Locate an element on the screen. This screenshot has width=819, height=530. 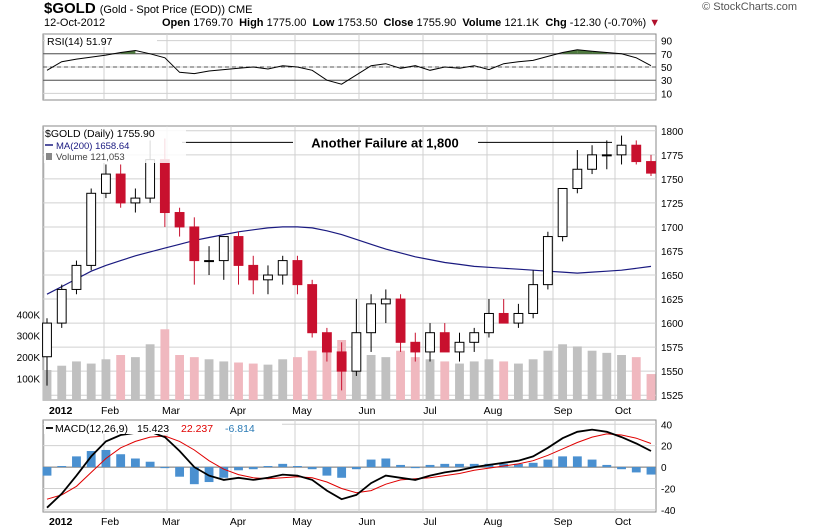
price-x-label: Jul is located at coordinates (429, 411).